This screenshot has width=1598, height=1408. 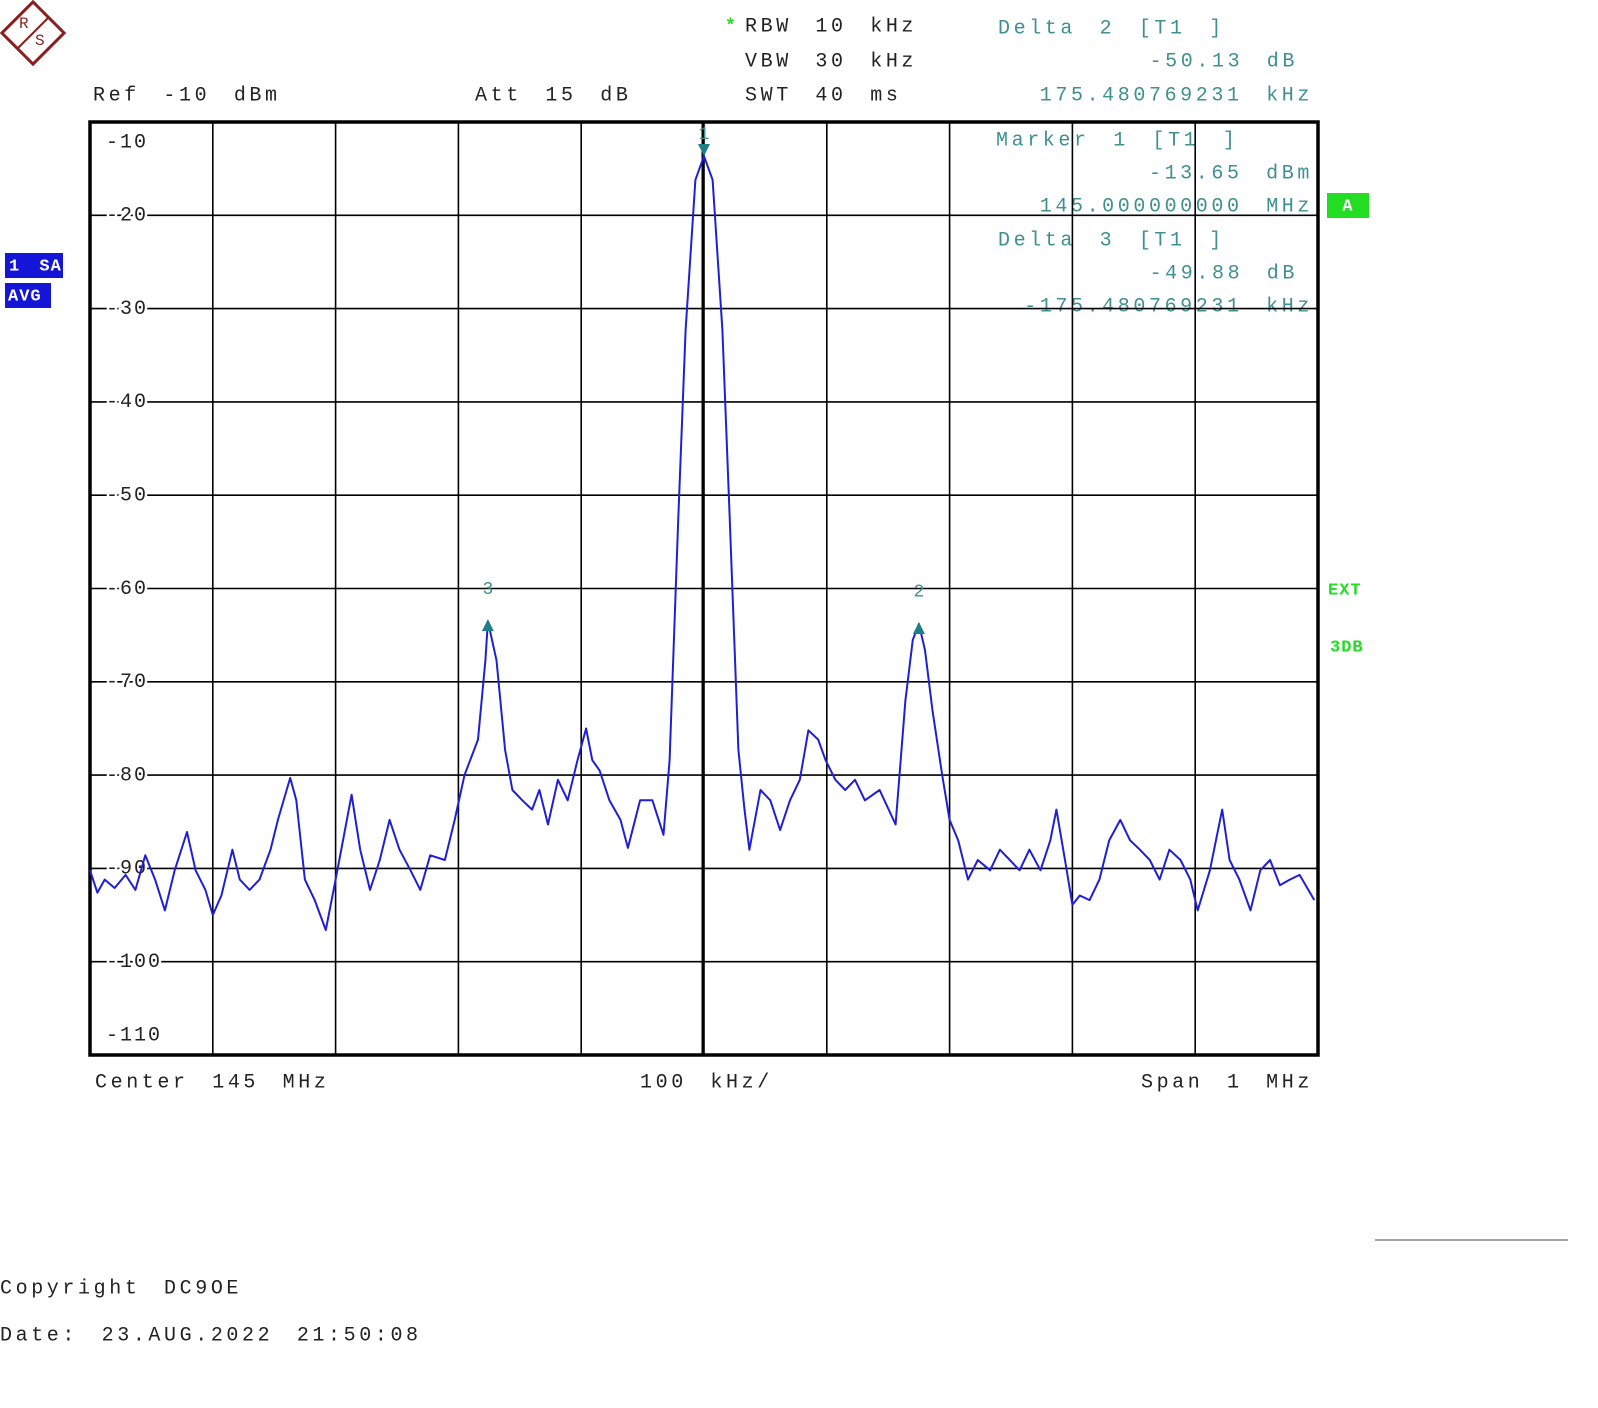 What do you see at coordinates (121, 1288) in the screenshot?
I see `copyright: Copyright DC9OE` at bounding box center [121, 1288].